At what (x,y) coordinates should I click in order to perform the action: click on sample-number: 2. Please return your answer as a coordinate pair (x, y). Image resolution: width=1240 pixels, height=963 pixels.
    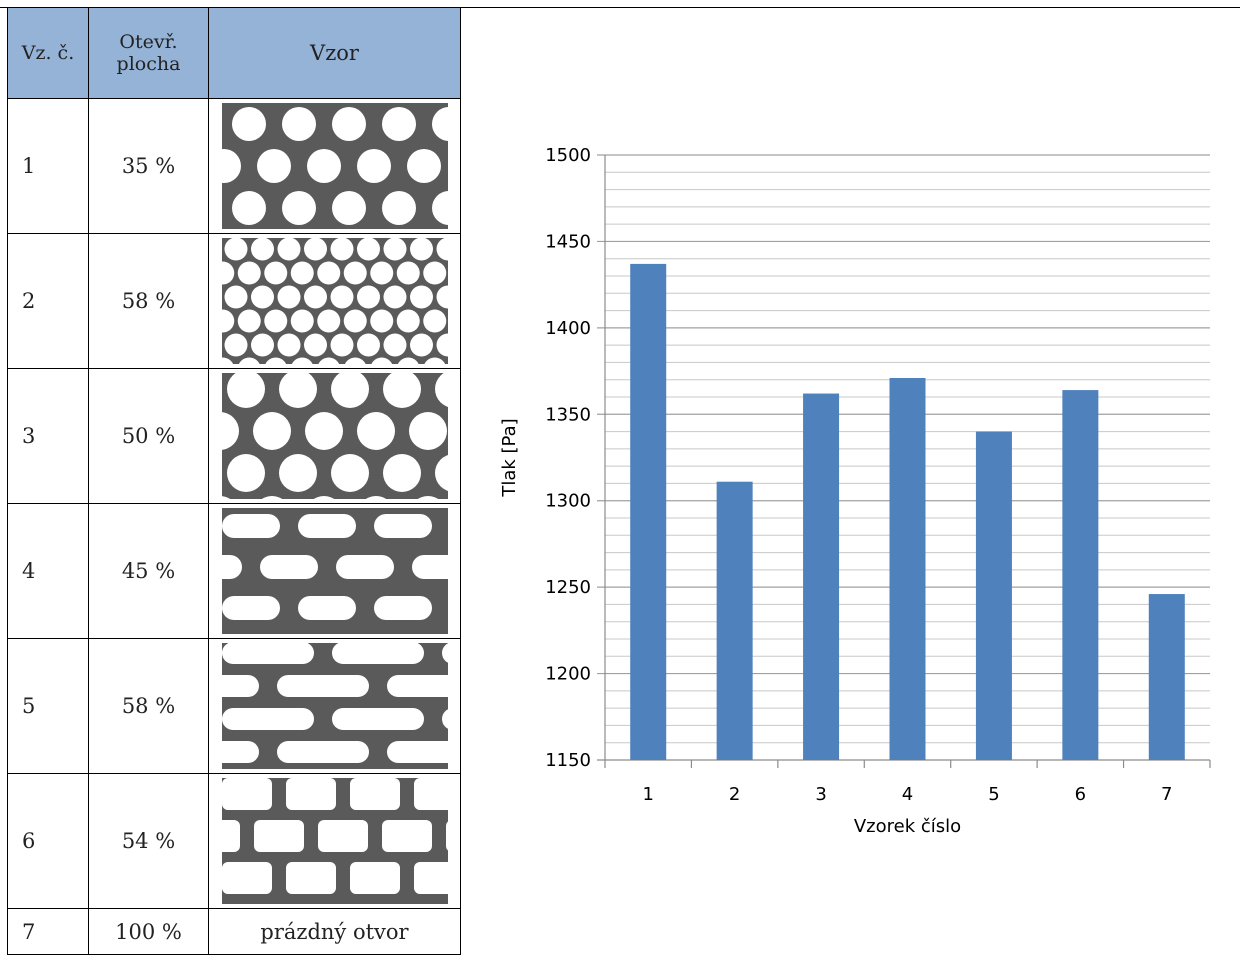
    Looking at the image, I should click on (48, 301).